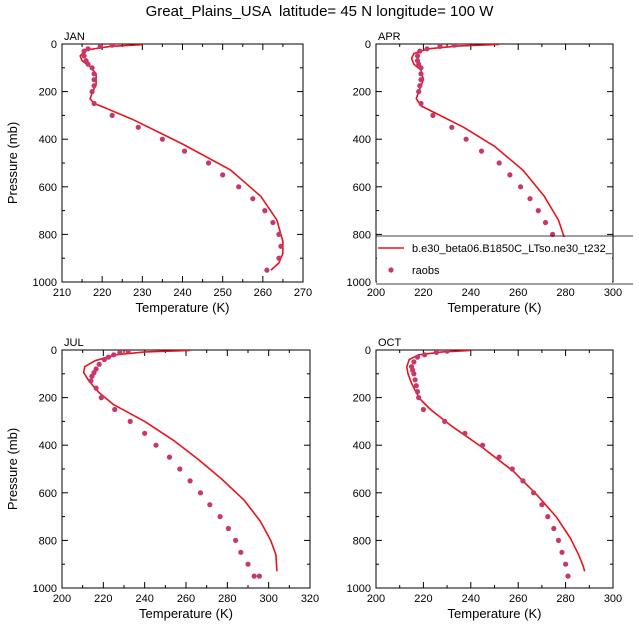 The height and width of the screenshot is (644, 639). Describe the element at coordinates (227, 599) in the screenshot. I see `x-tick-label: 280` at that location.